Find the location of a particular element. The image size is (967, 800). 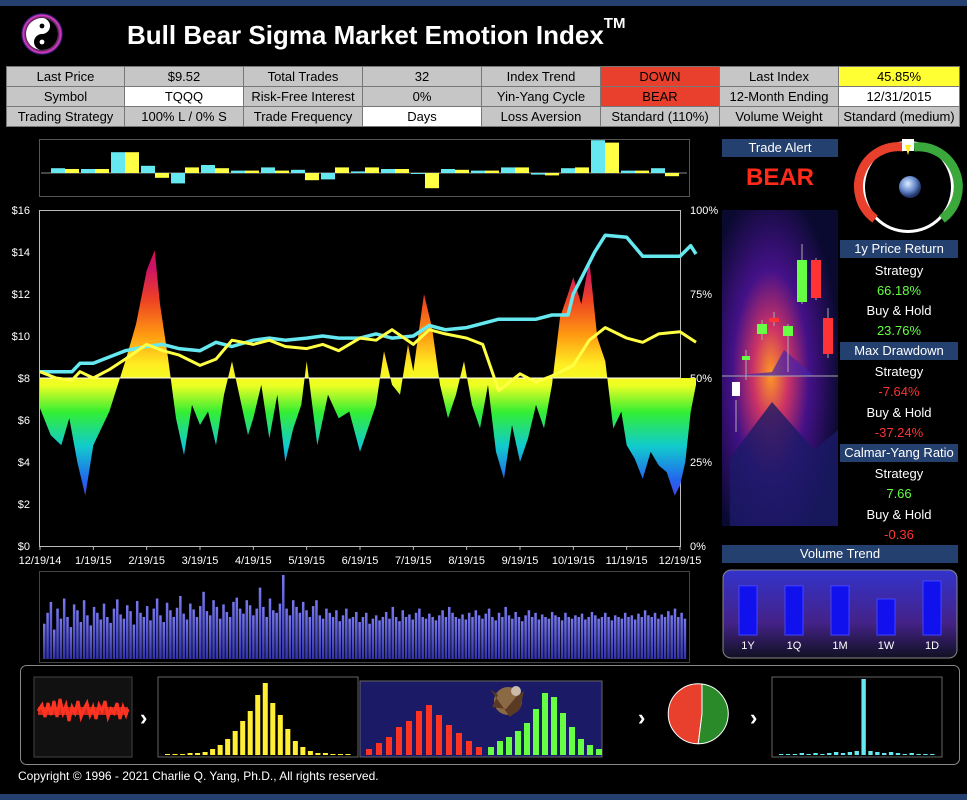

price-return-header: 1y Price Return is located at coordinates (899, 249).